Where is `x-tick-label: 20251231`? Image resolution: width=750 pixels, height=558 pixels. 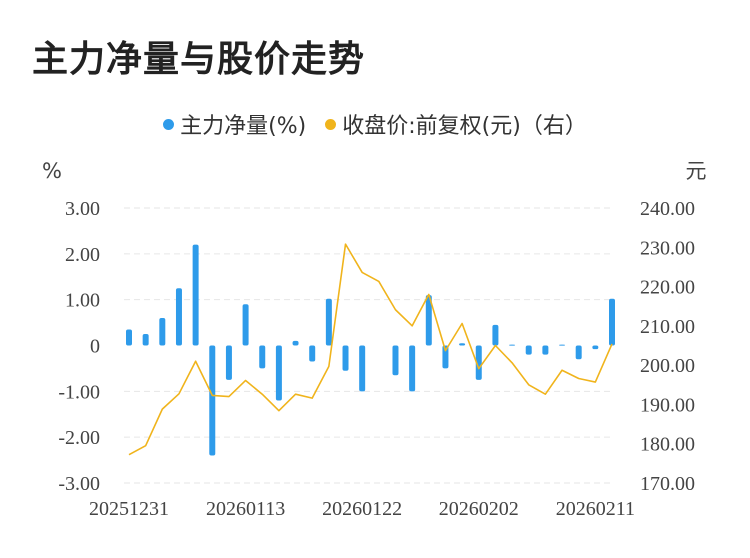 x-tick-label: 20251231 is located at coordinates (129, 509).